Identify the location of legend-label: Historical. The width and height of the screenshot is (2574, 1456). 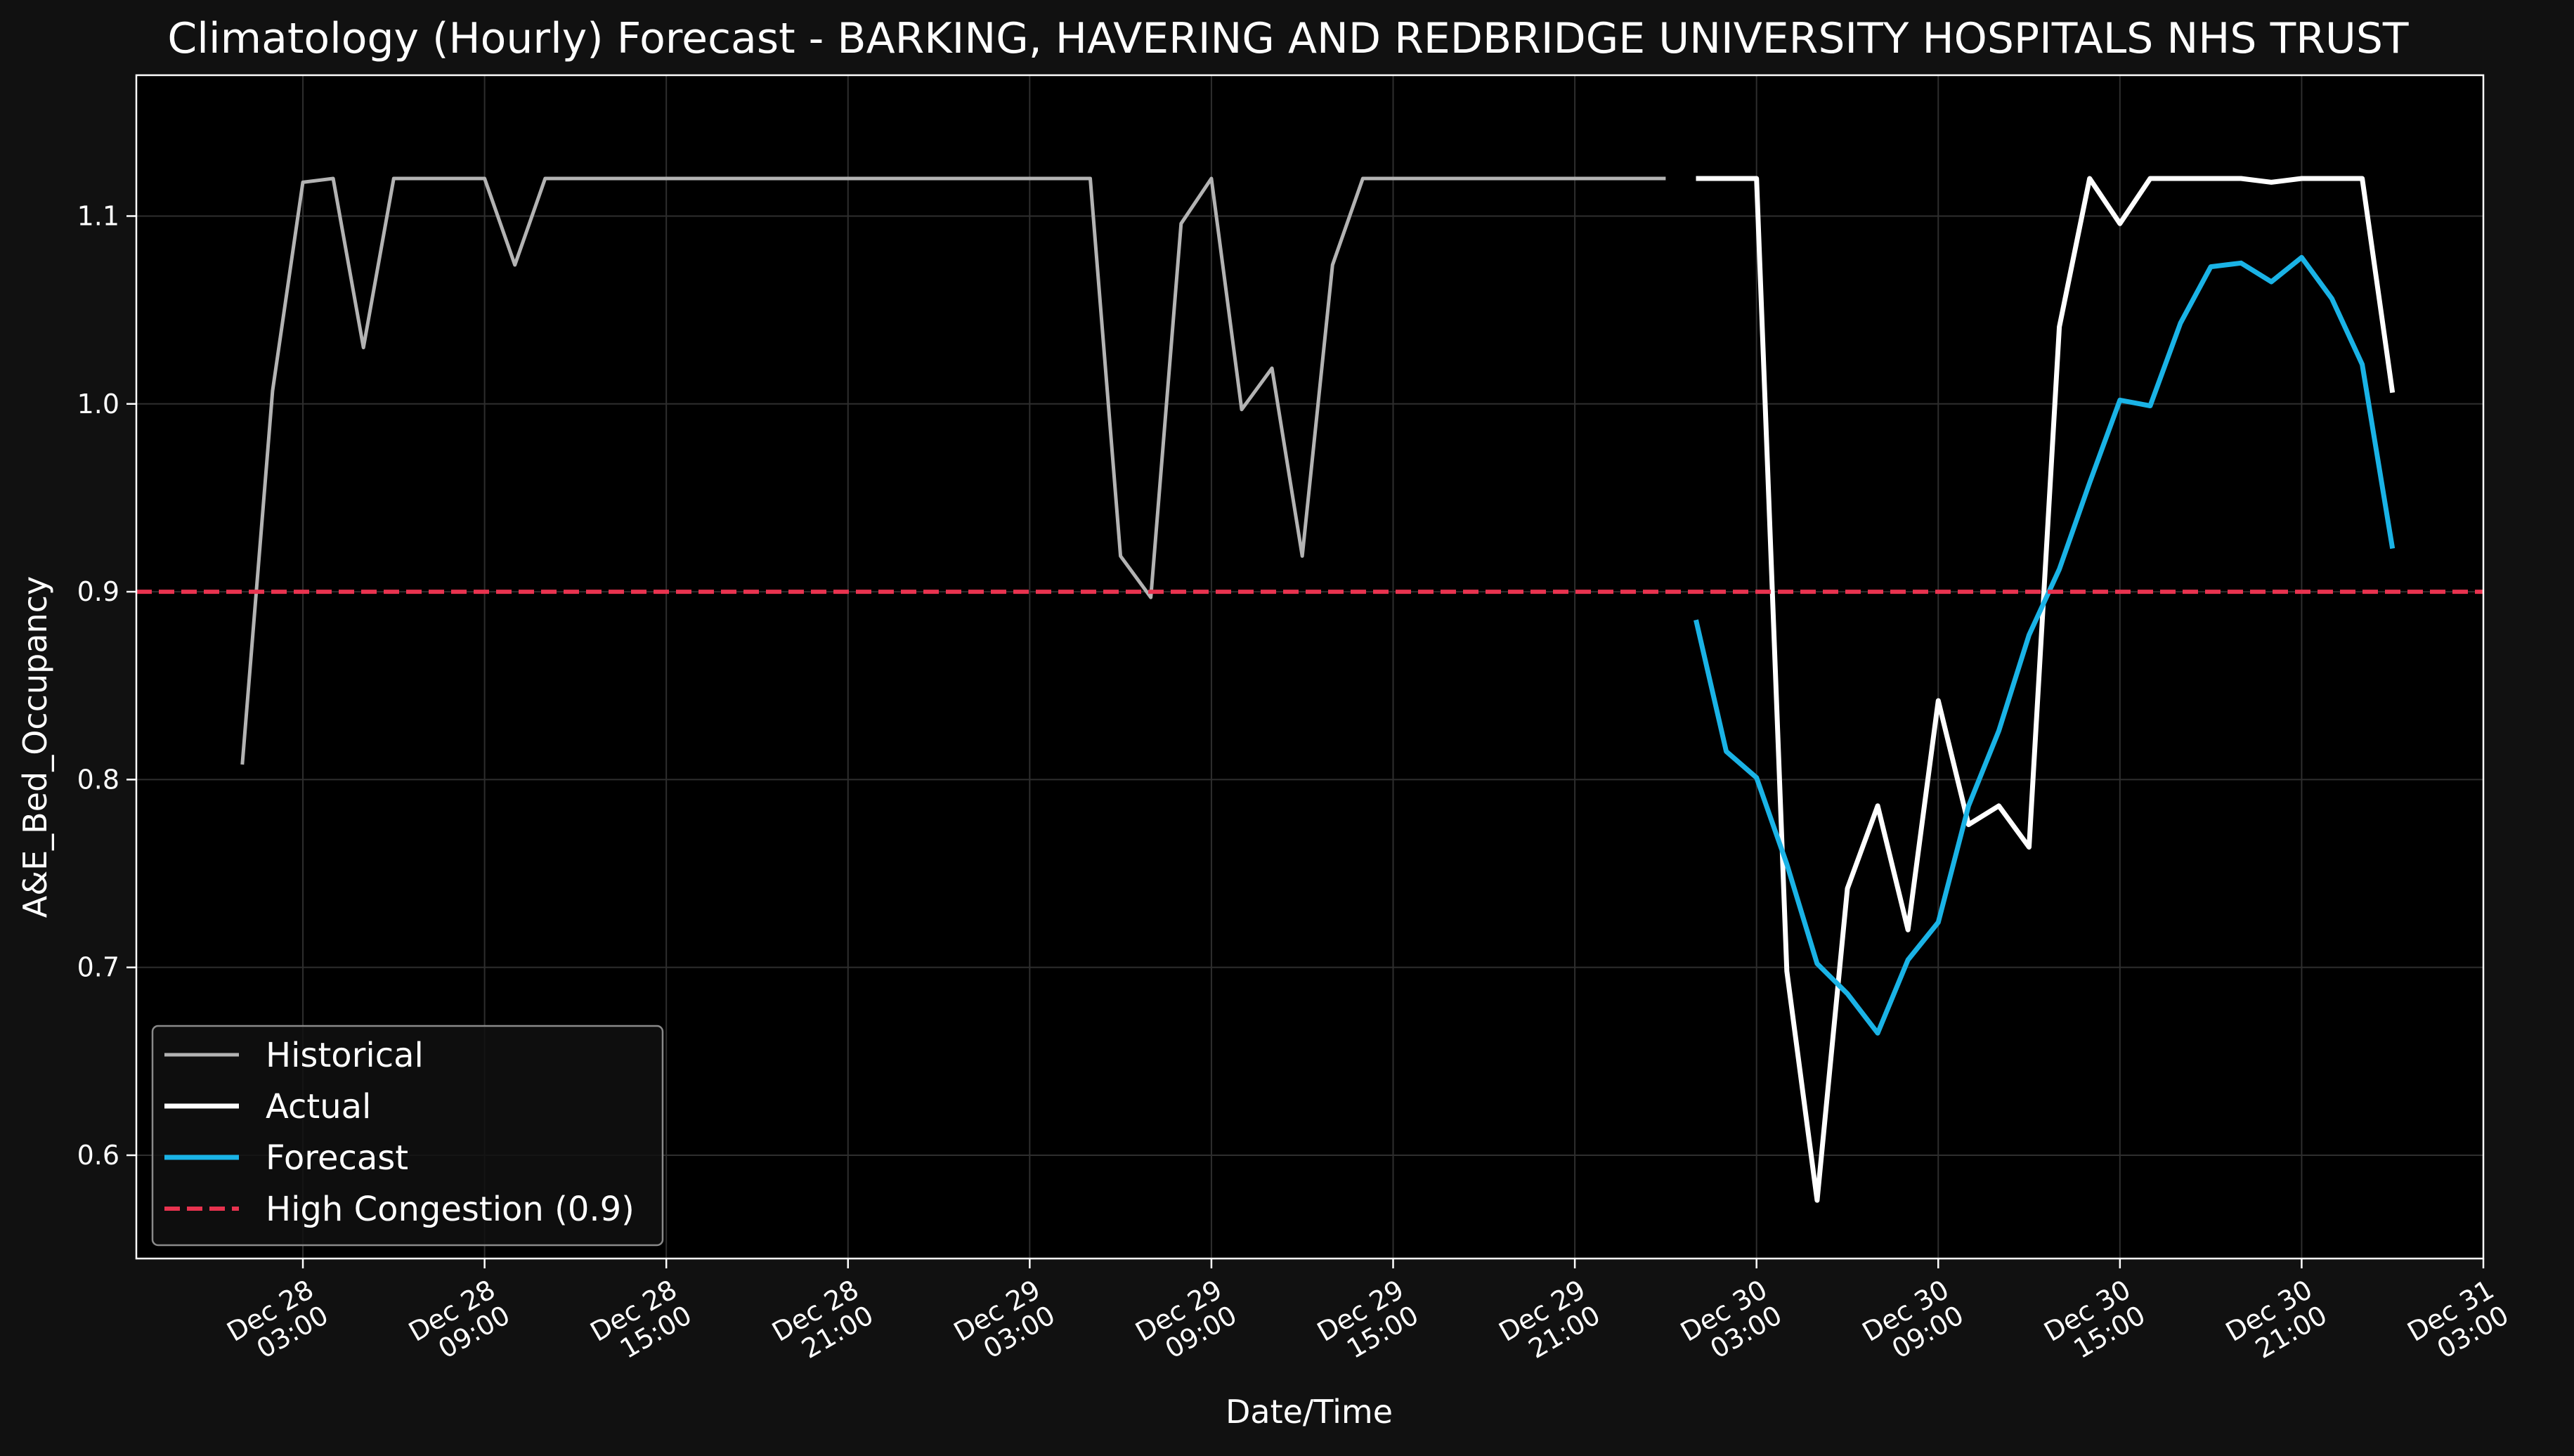
(345, 1055).